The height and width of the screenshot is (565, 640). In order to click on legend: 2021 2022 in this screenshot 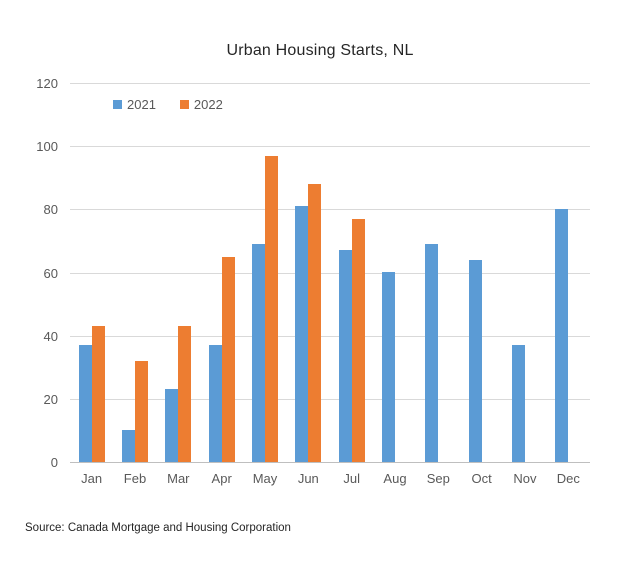, I will do `click(168, 104)`.